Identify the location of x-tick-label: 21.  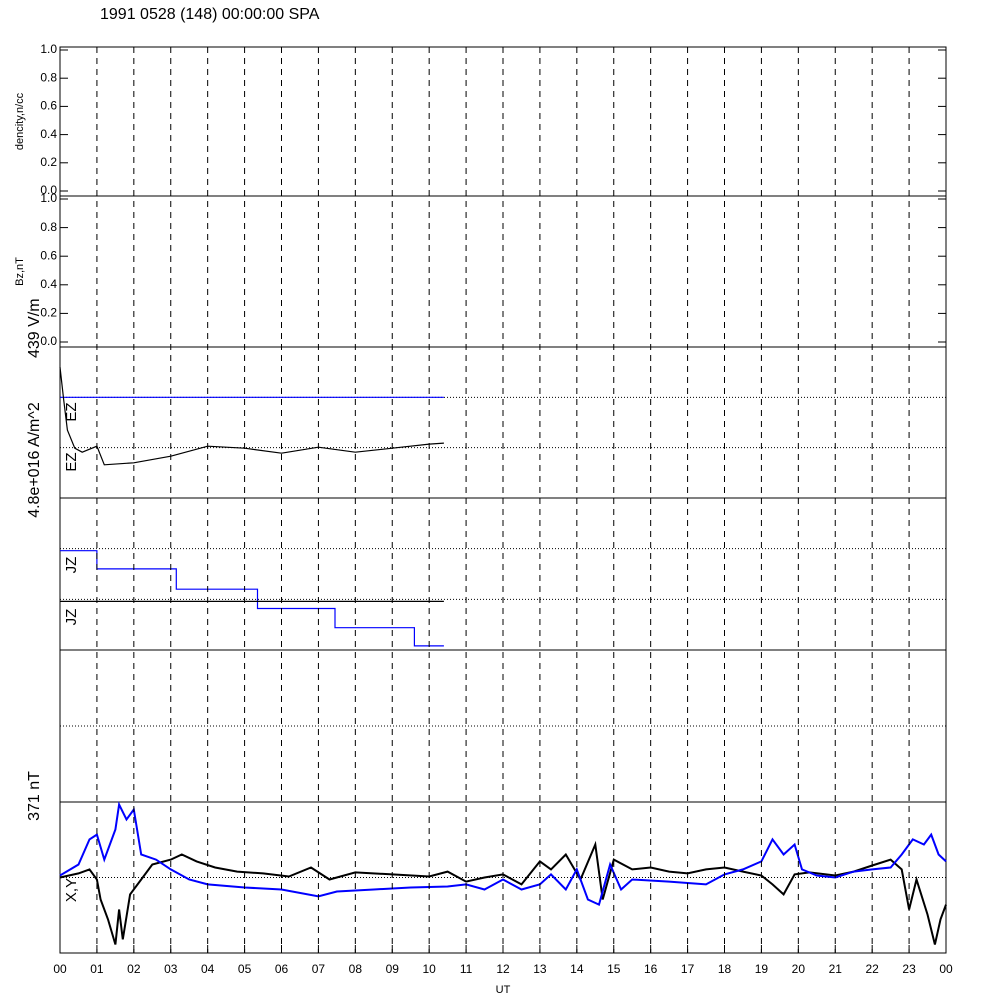
(836, 969).